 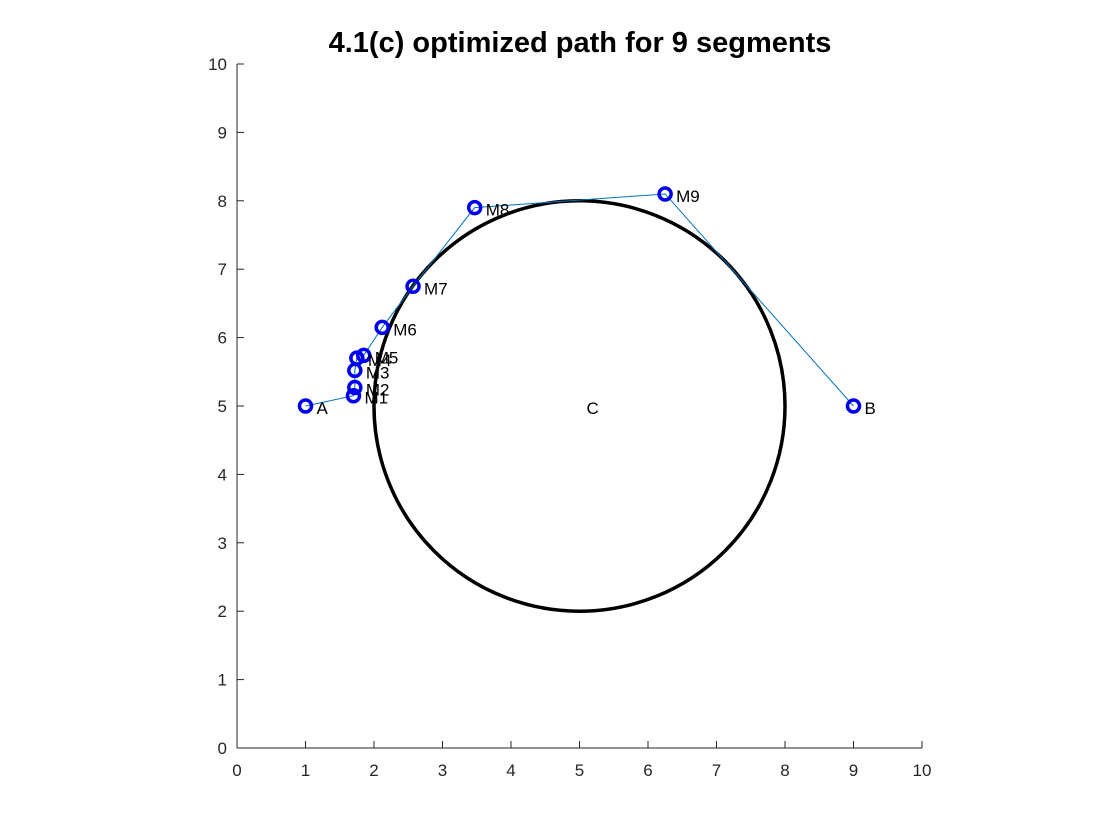 I want to click on point-label-b: B, so click(x=870, y=408).